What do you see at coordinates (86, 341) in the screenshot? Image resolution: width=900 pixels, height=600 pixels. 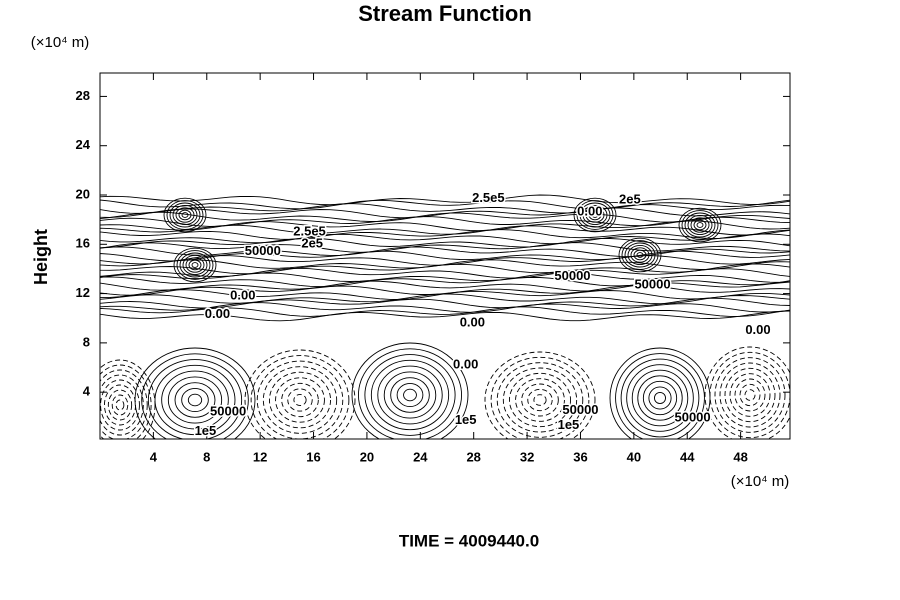 I see `y-tick-label: 8` at bounding box center [86, 341].